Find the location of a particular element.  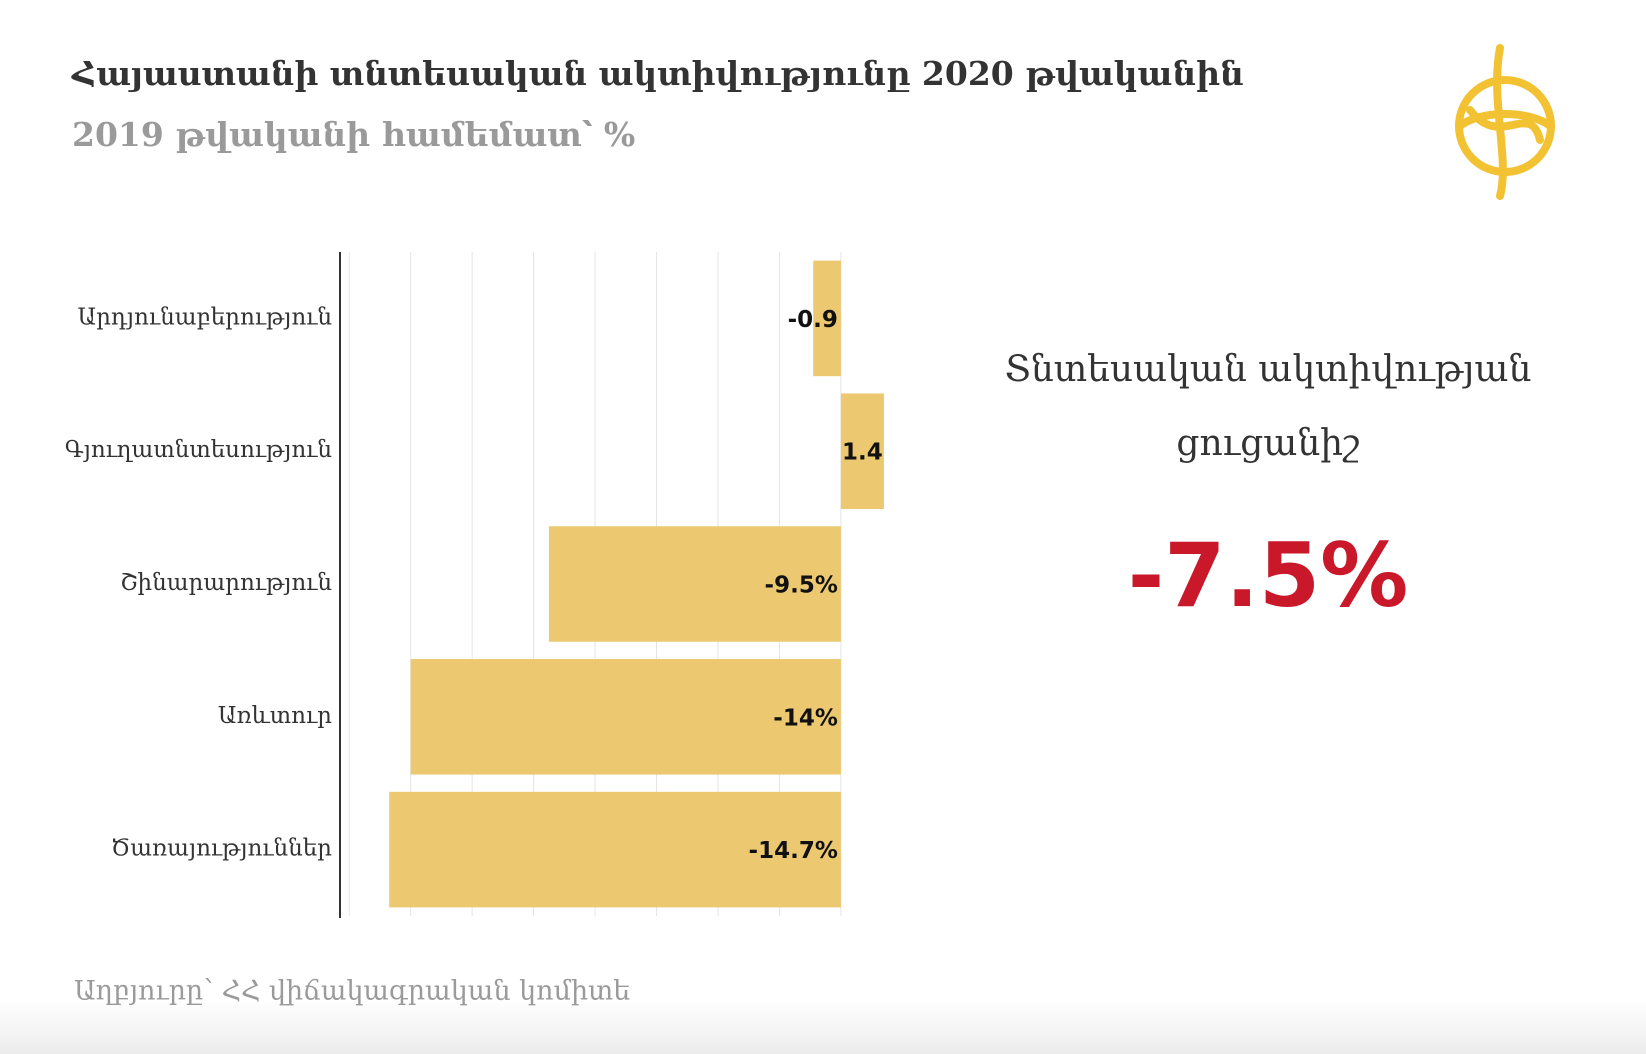

value-label: -14.7% is located at coordinates (793, 851).